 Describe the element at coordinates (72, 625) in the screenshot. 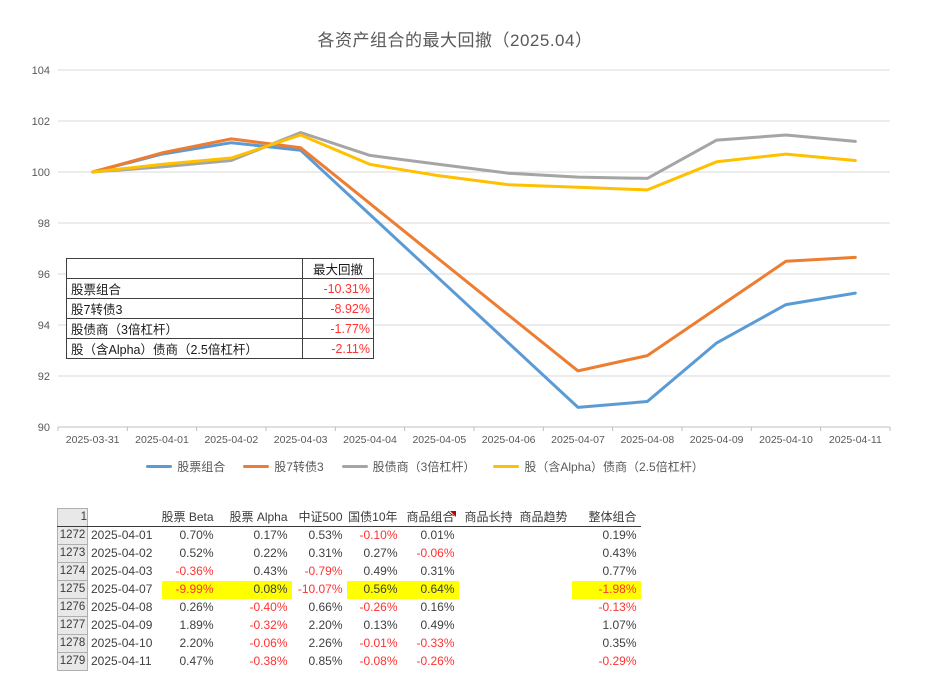

I see `row-number: 1277` at that location.